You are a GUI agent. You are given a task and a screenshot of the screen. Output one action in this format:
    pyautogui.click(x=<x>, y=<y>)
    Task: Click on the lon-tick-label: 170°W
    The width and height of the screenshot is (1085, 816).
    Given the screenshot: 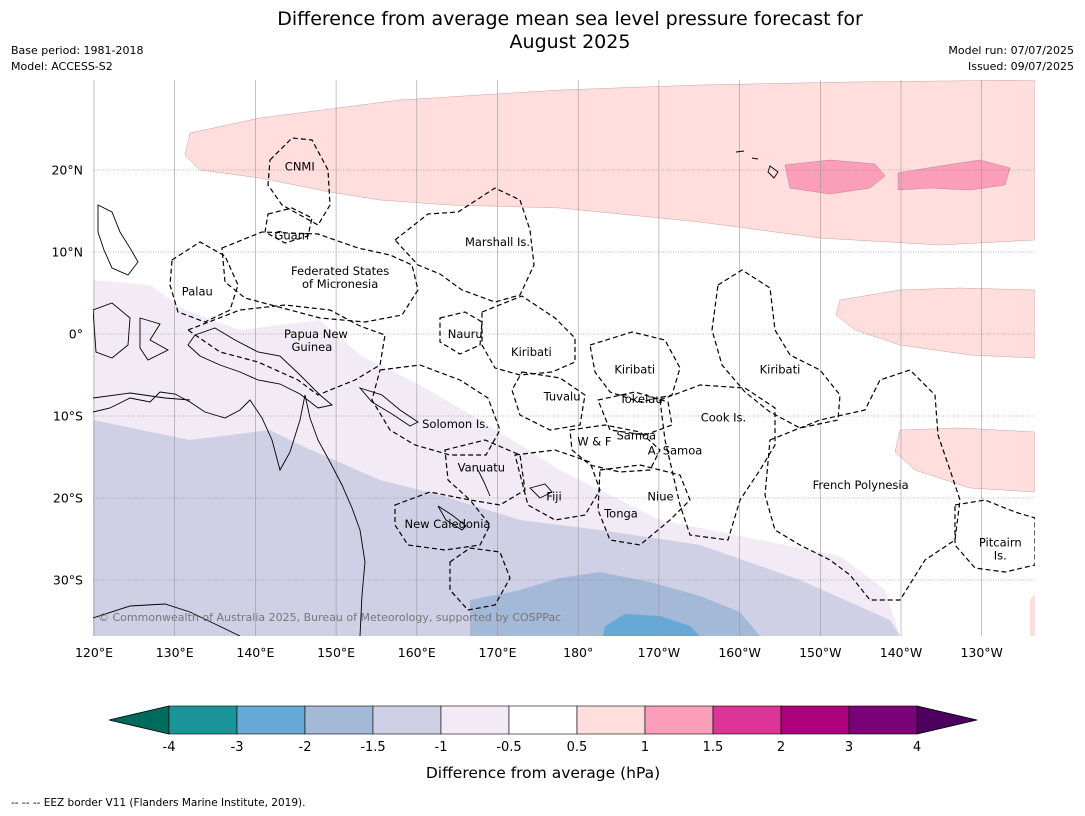 What is the action you would take?
    pyautogui.click(x=659, y=652)
    